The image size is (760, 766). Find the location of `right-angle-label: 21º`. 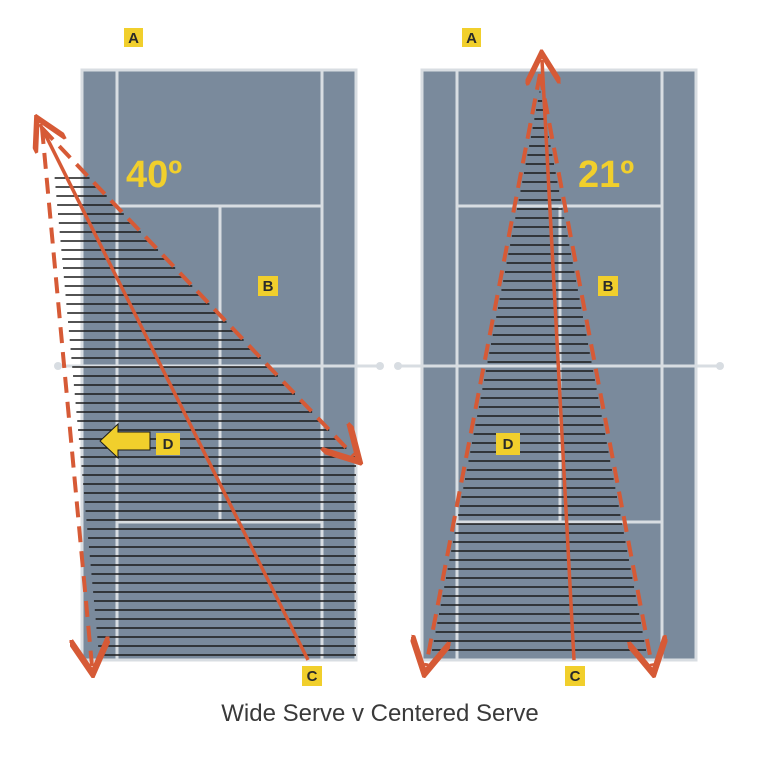

right-angle-label: 21º is located at coordinates (606, 175).